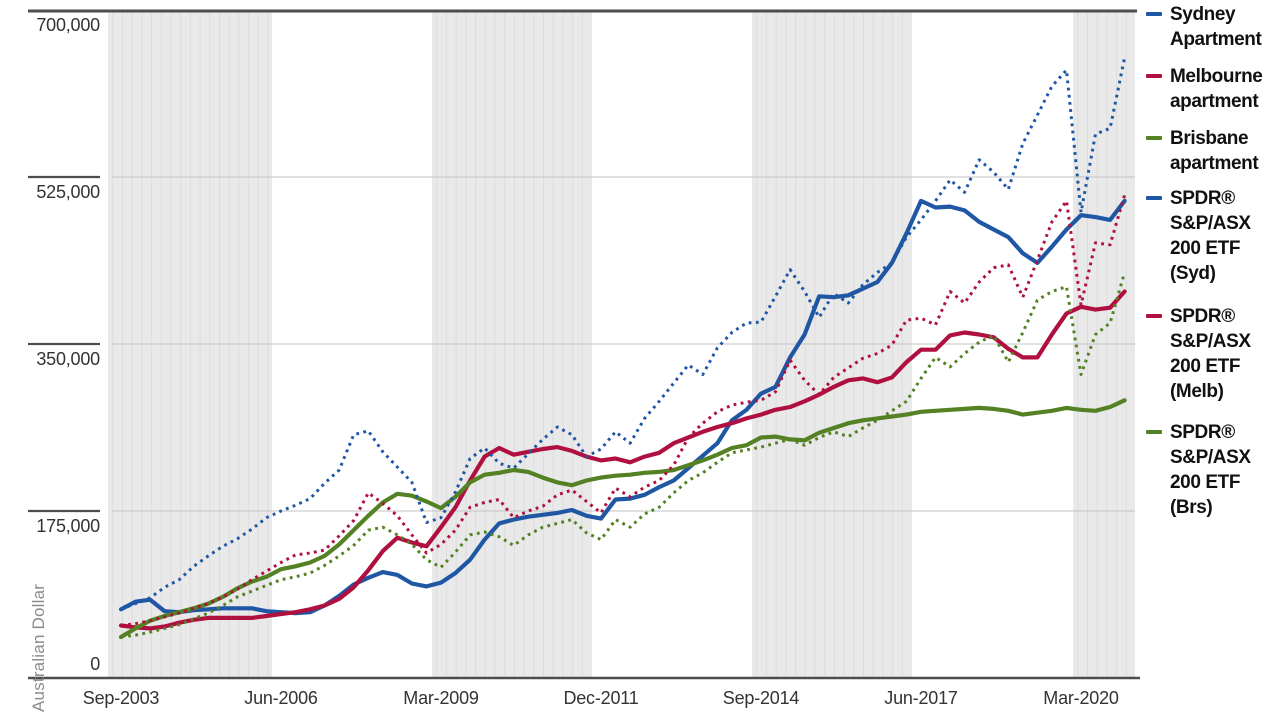 The width and height of the screenshot is (1280, 720). I want to click on x-tick-label: Dec-2011, so click(600, 698).